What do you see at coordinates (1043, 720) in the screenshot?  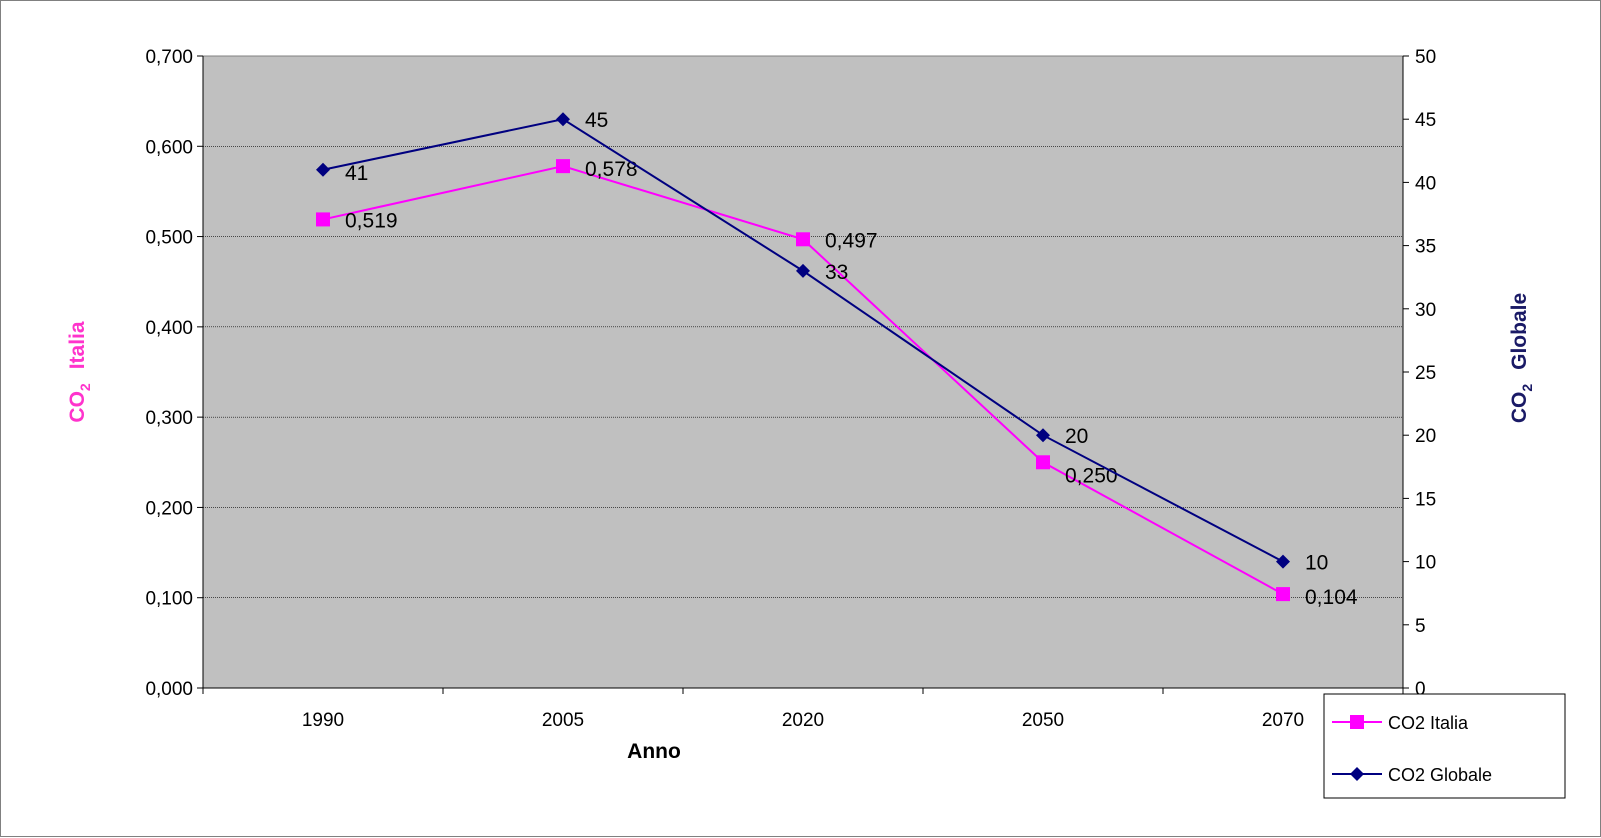 I see `x-tick-label: 2050` at bounding box center [1043, 720].